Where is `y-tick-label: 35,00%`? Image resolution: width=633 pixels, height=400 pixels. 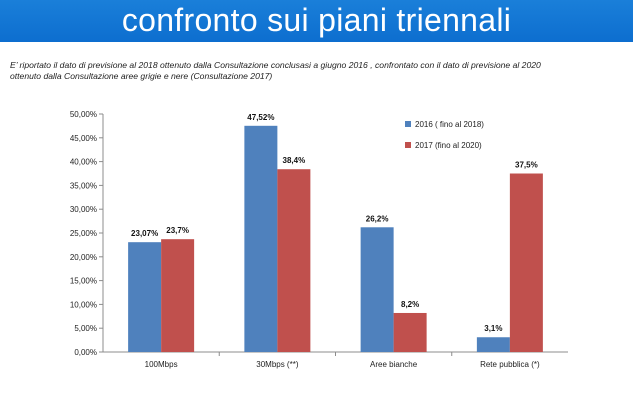
y-tick-label: 35,00% is located at coordinates (83, 185).